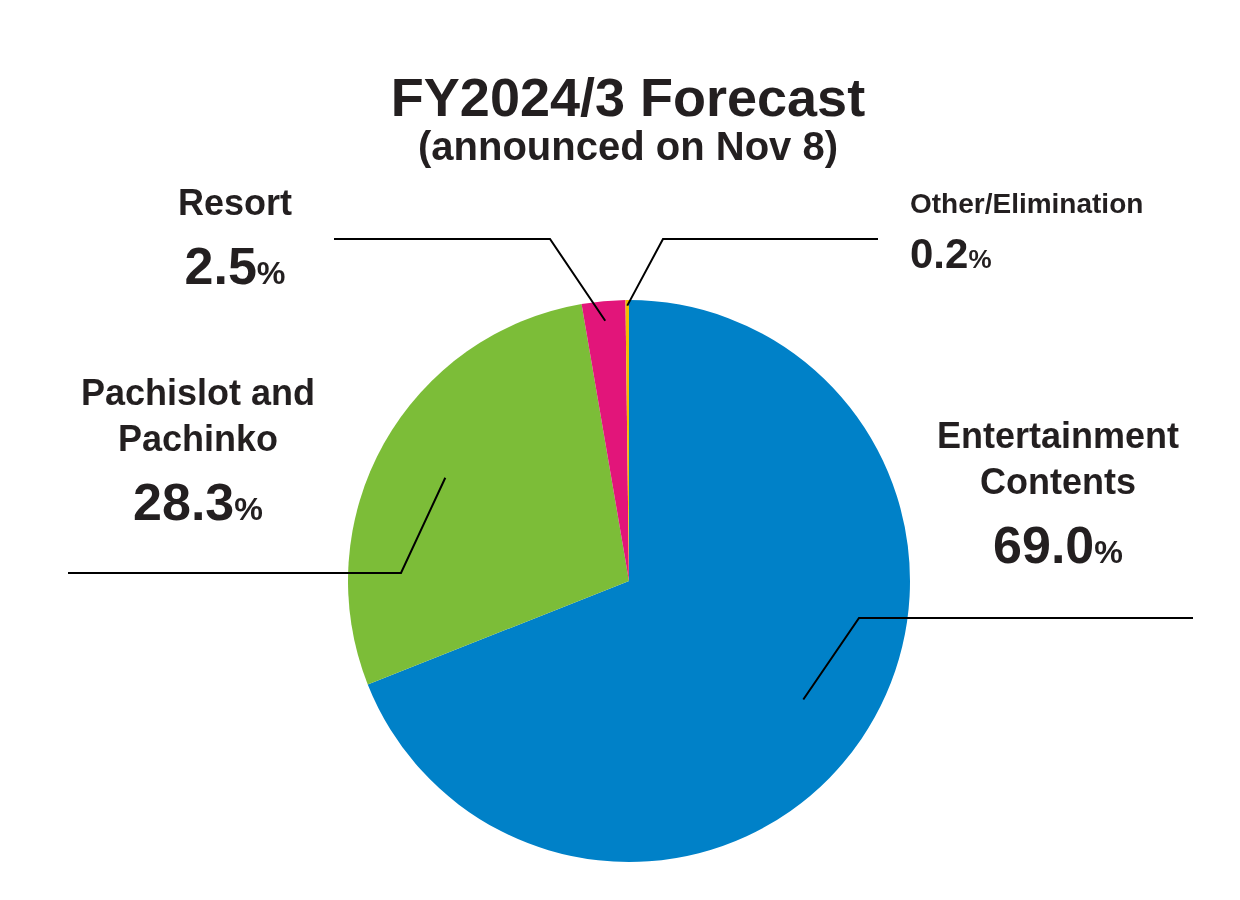  Describe the element at coordinates (951, 254) in the screenshot. I see `data-label: 0.2%` at that location.